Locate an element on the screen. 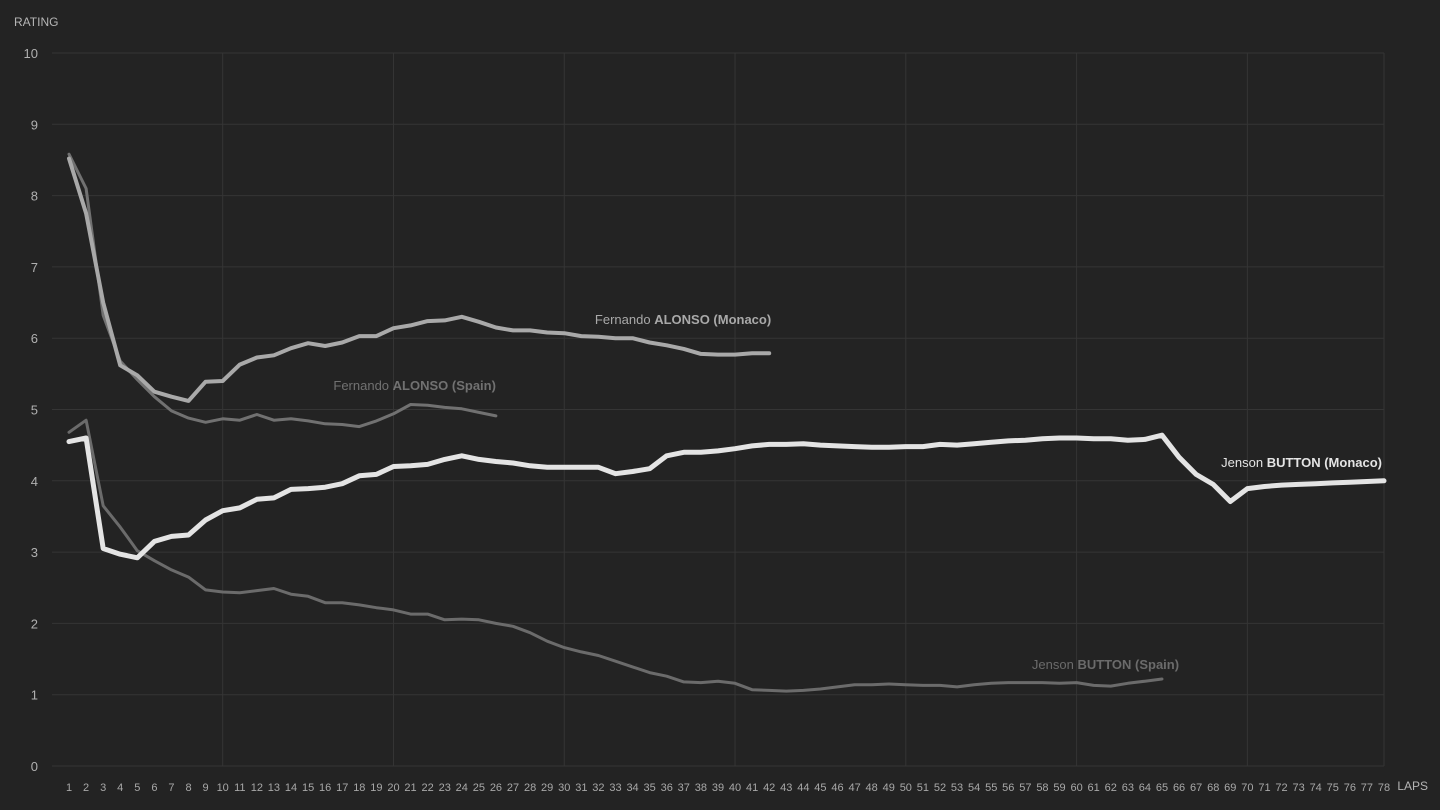  x-tick-label: 12 is located at coordinates (257, 788).